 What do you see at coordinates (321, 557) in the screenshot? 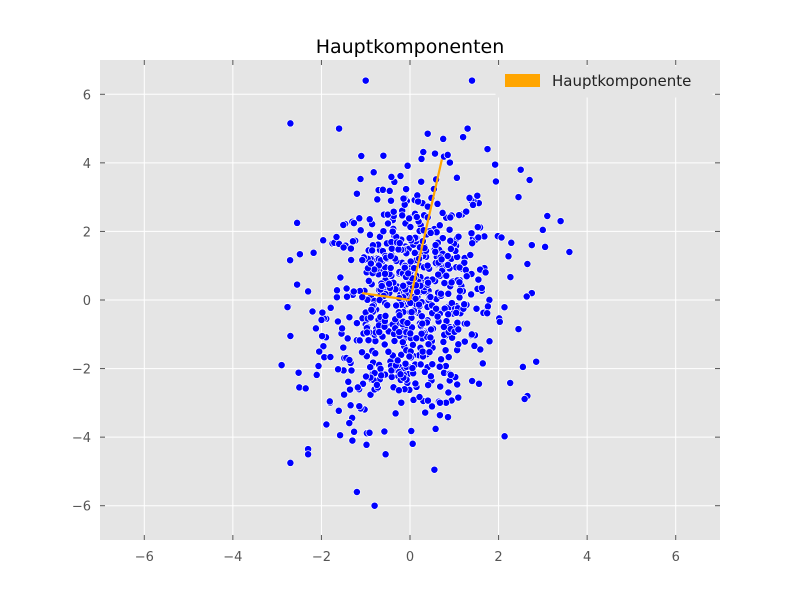
I see `x-tick-label: −2` at bounding box center [321, 557].